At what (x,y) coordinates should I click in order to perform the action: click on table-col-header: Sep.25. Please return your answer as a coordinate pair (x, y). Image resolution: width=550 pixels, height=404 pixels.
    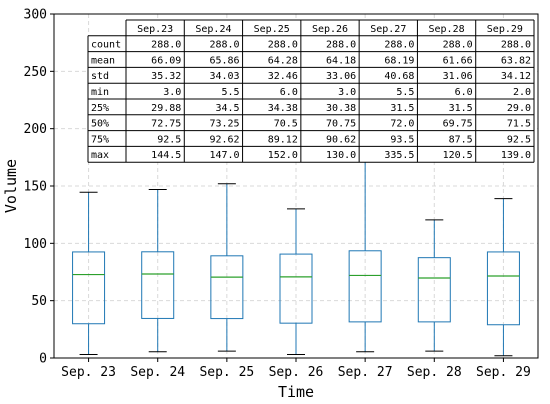
    Looking at the image, I should click on (272, 29).